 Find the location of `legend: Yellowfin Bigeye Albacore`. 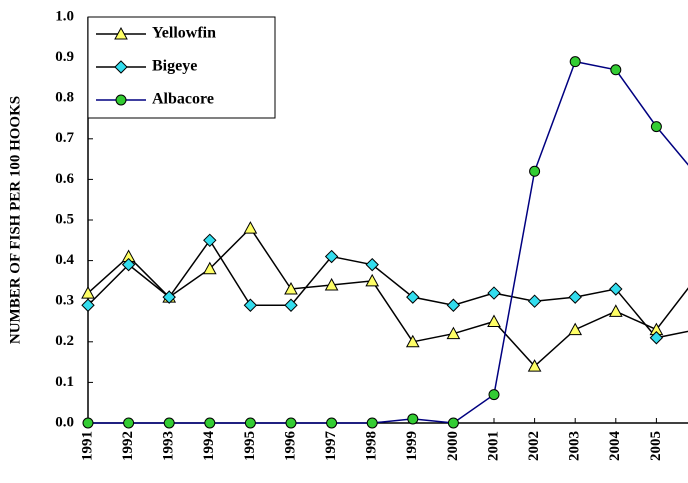

legend: Yellowfin Bigeye Albacore is located at coordinates (181, 67).